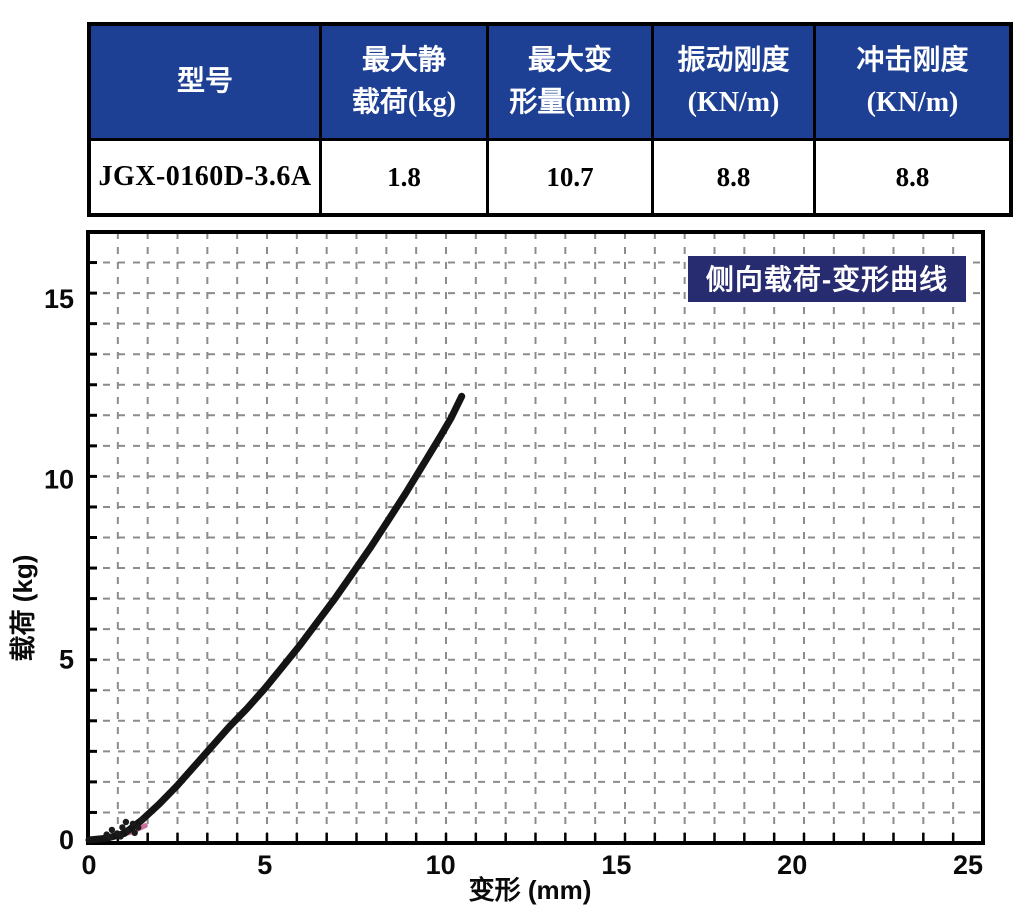 This screenshot has height=911, width=1013. I want to click on legend-title: 侧向载荷-变形曲线, so click(827, 279).